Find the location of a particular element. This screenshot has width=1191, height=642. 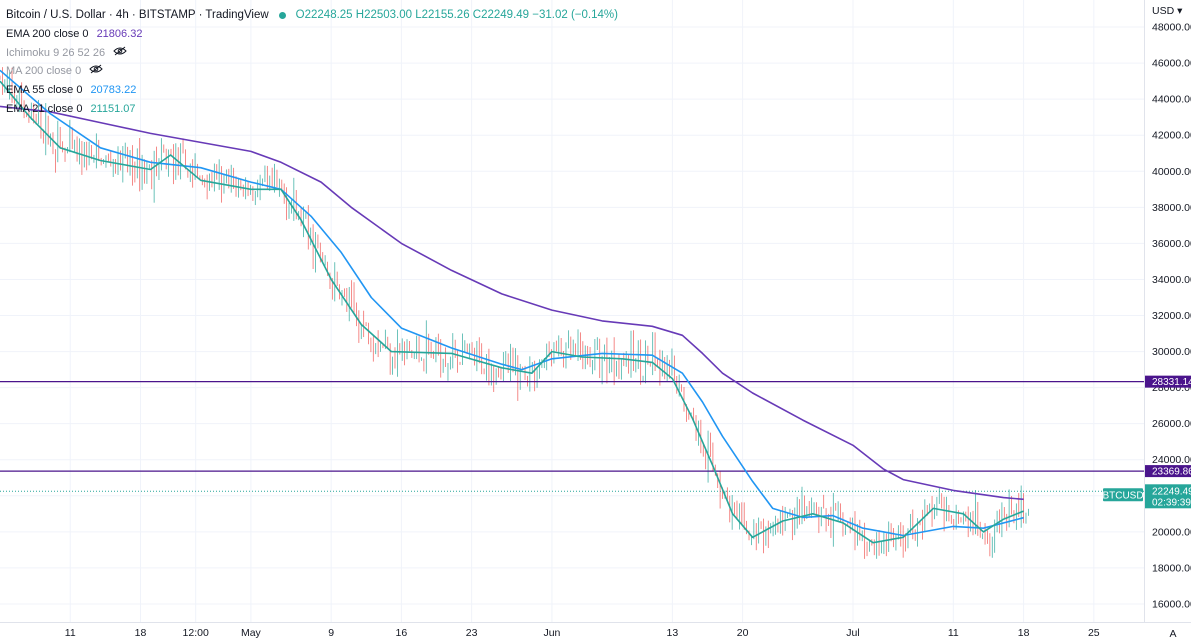

x-tick-label: Jul is located at coordinates (852, 633).